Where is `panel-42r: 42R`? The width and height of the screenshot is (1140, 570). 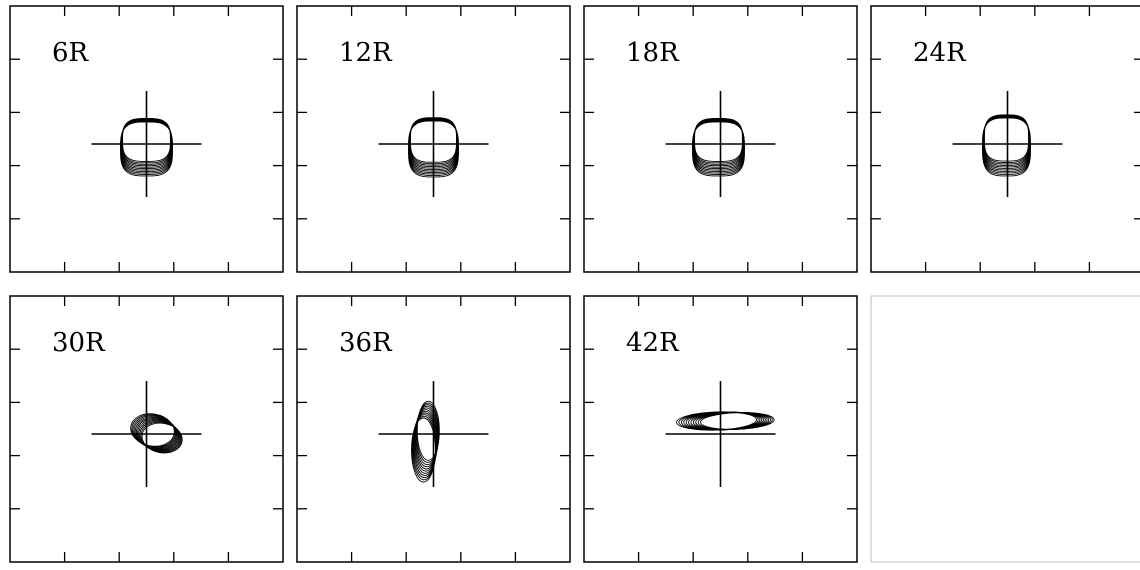 panel-42r: 42R is located at coordinates (720, 429).